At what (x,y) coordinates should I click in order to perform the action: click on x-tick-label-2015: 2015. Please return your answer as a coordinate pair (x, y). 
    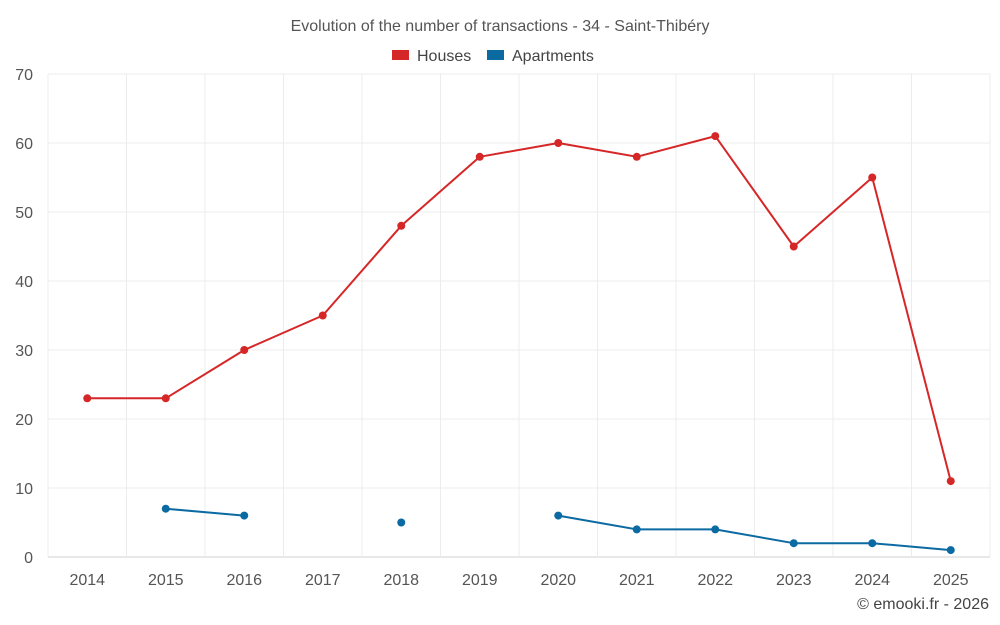
    Looking at the image, I should click on (166, 580).